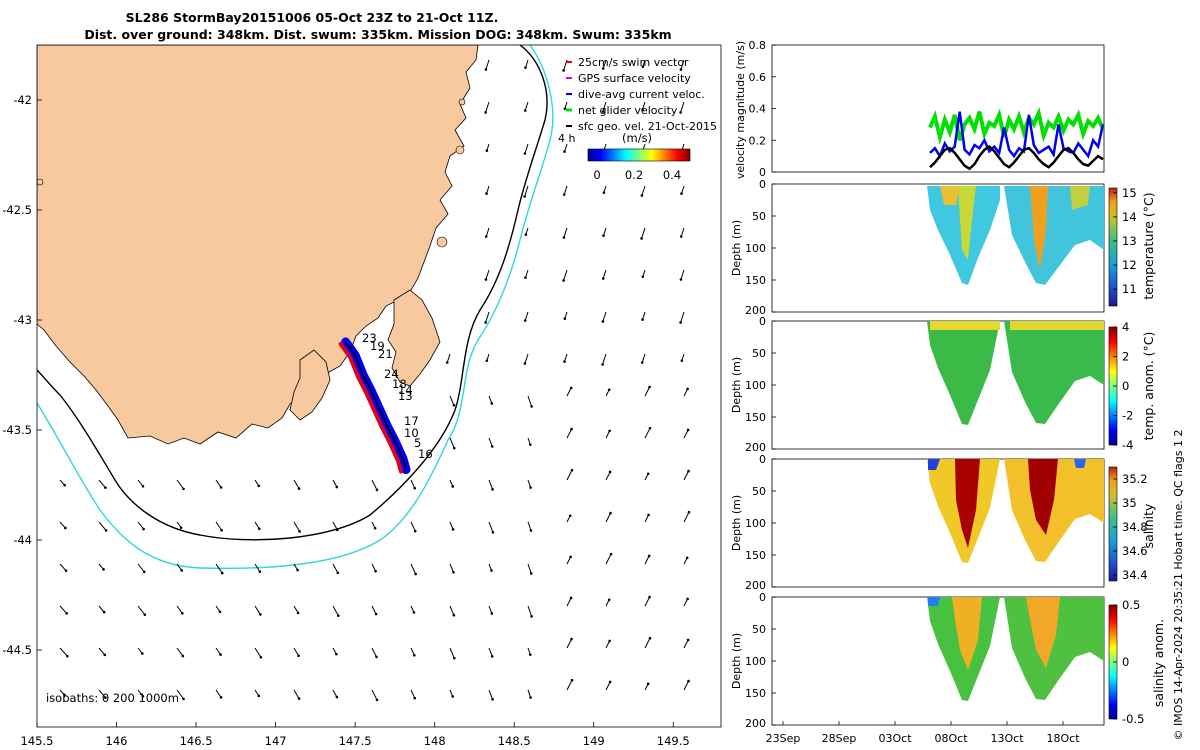 This screenshot has width=1200, height=750. What do you see at coordinates (22, 320) in the screenshot?
I see `map-y-tick: -43` at bounding box center [22, 320].